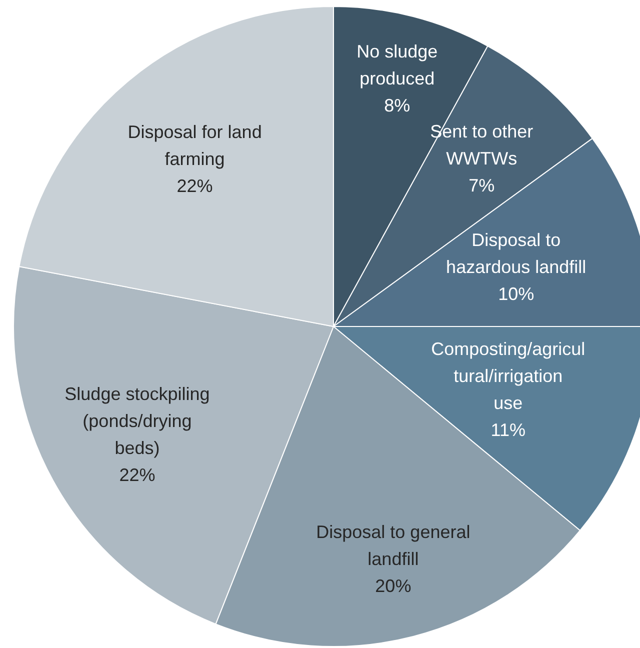  Describe the element at coordinates (397, 106) in the screenshot. I see `data-label: 8%` at that location.